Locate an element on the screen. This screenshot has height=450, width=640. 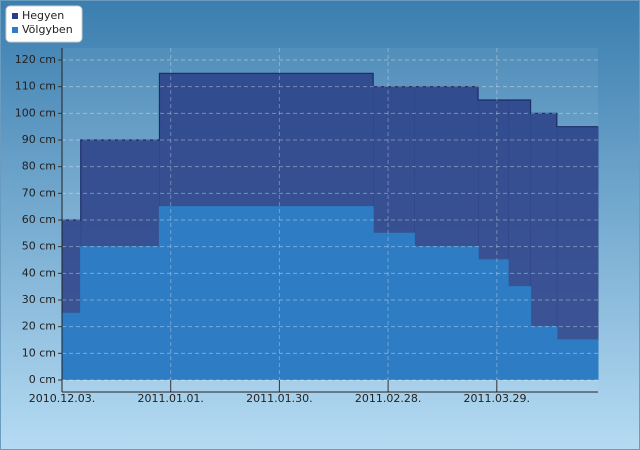
x-tick-label: 2011.03.29. is located at coordinates (497, 398).